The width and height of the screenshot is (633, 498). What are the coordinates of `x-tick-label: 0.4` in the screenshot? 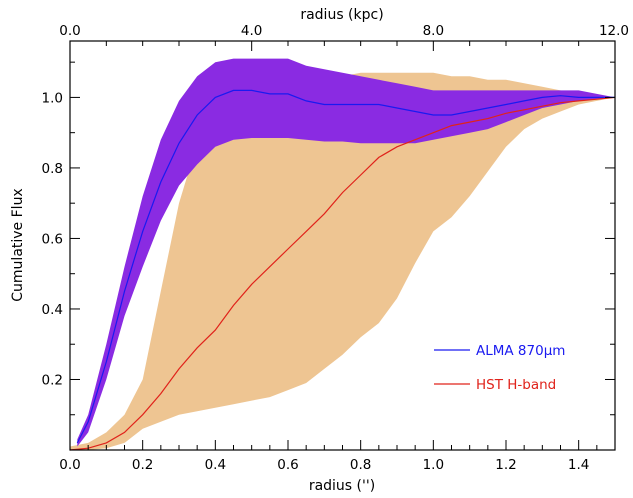 It's located at (215, 465).